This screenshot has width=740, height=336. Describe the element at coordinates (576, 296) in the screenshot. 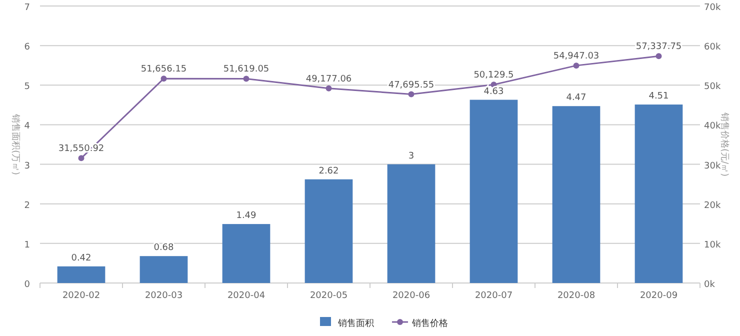

I see `x-tick-label: 2020-08` at that location.